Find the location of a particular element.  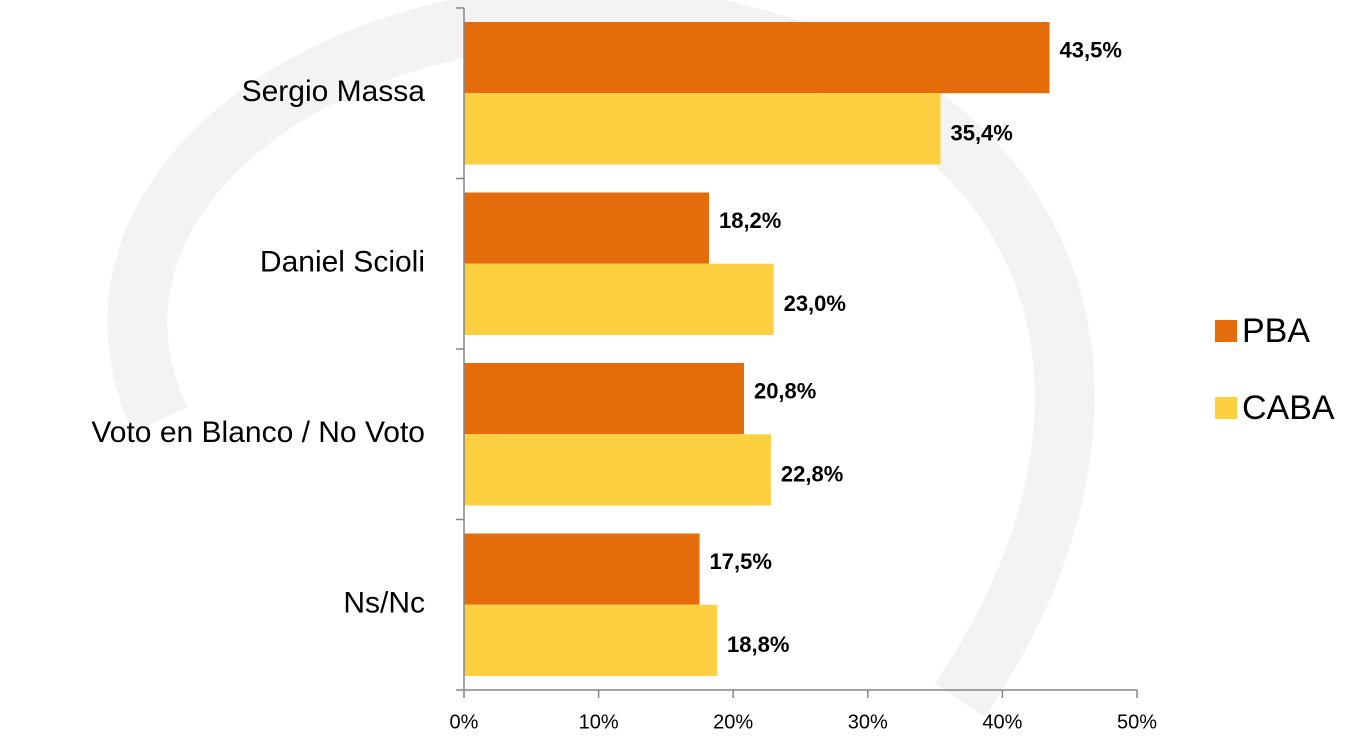

category-label: Voto en Blanco / No Voto is located at coordinates (258, 432).